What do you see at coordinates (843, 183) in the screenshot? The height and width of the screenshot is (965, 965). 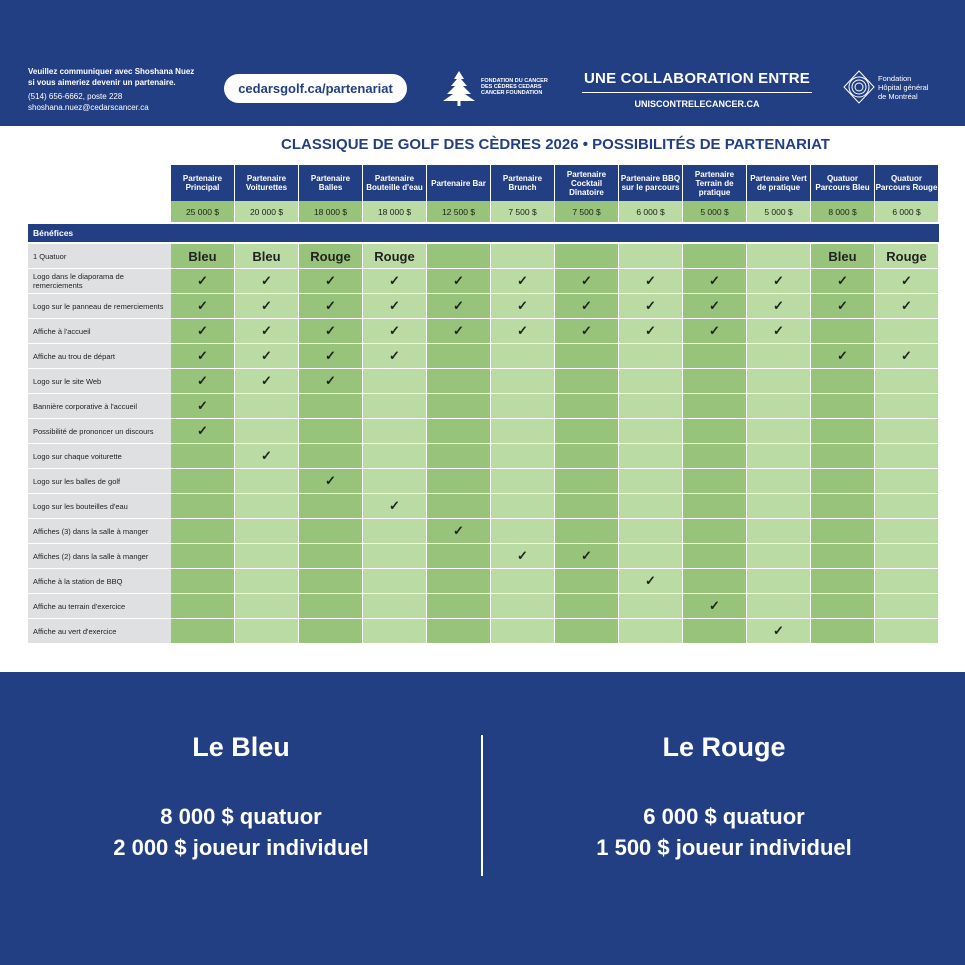 I see `column-header: Quatuor Parcours Bleu` at bounding box center [843, 183].